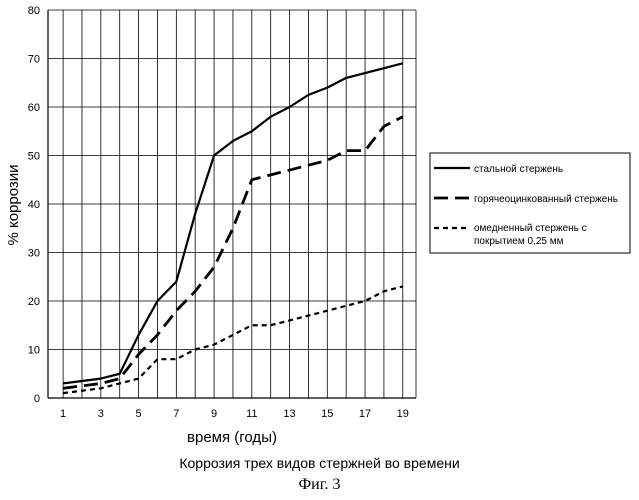 The width and height of the screenshot is (639, 500). I want to click on x-tick-label: 17, so click(365, 414).